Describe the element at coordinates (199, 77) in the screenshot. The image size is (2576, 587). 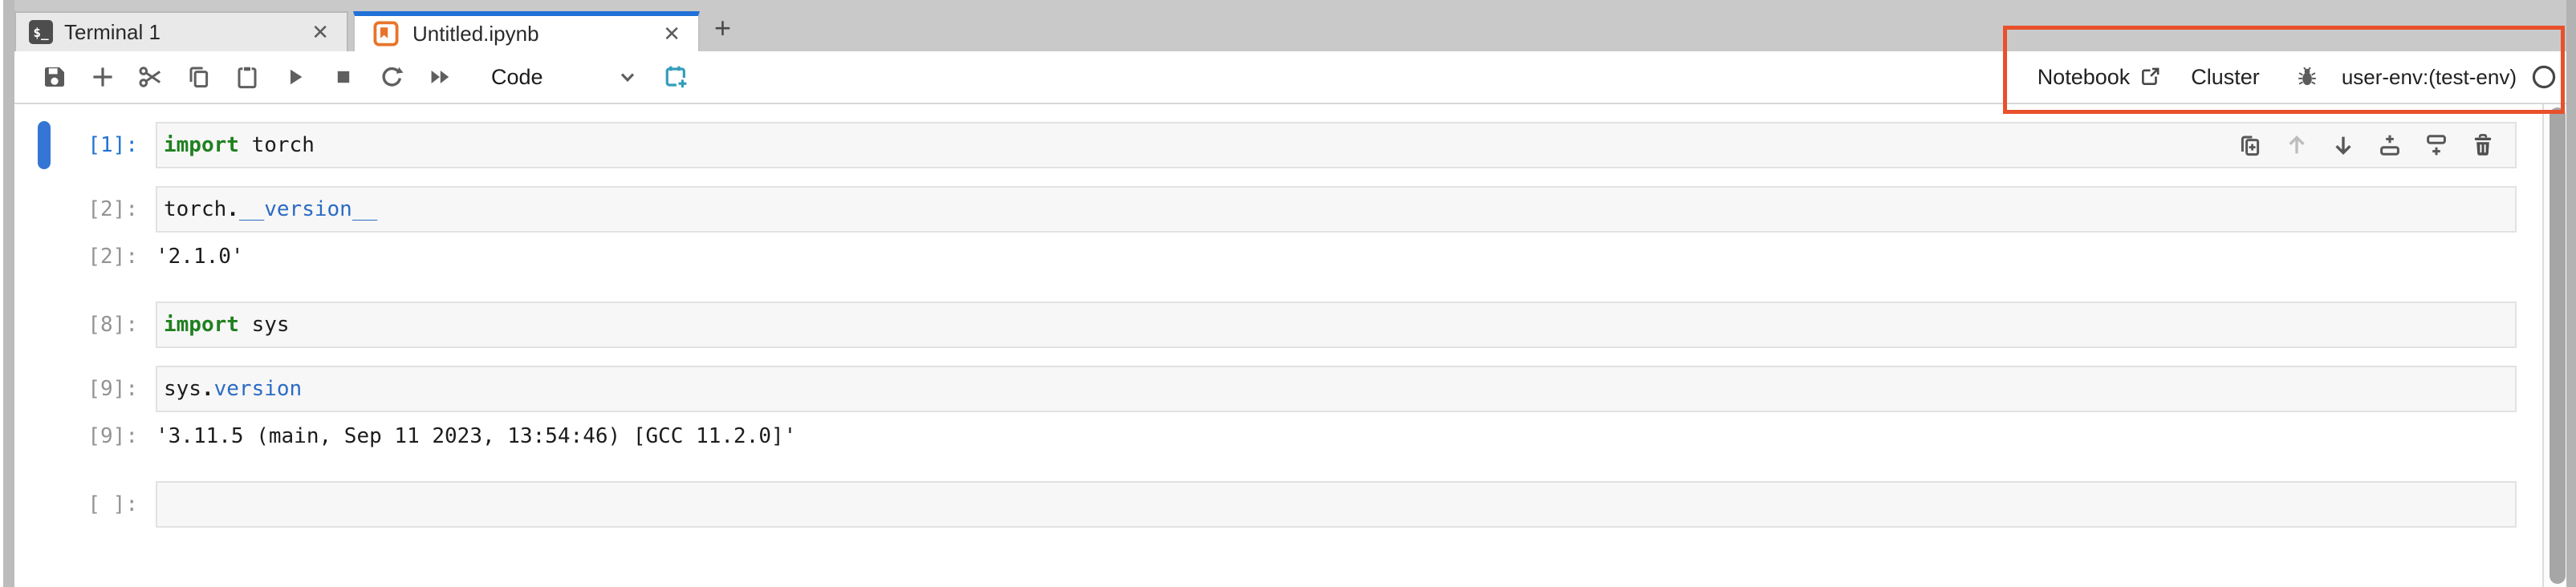
I see `copy-cell-icon` at that location.